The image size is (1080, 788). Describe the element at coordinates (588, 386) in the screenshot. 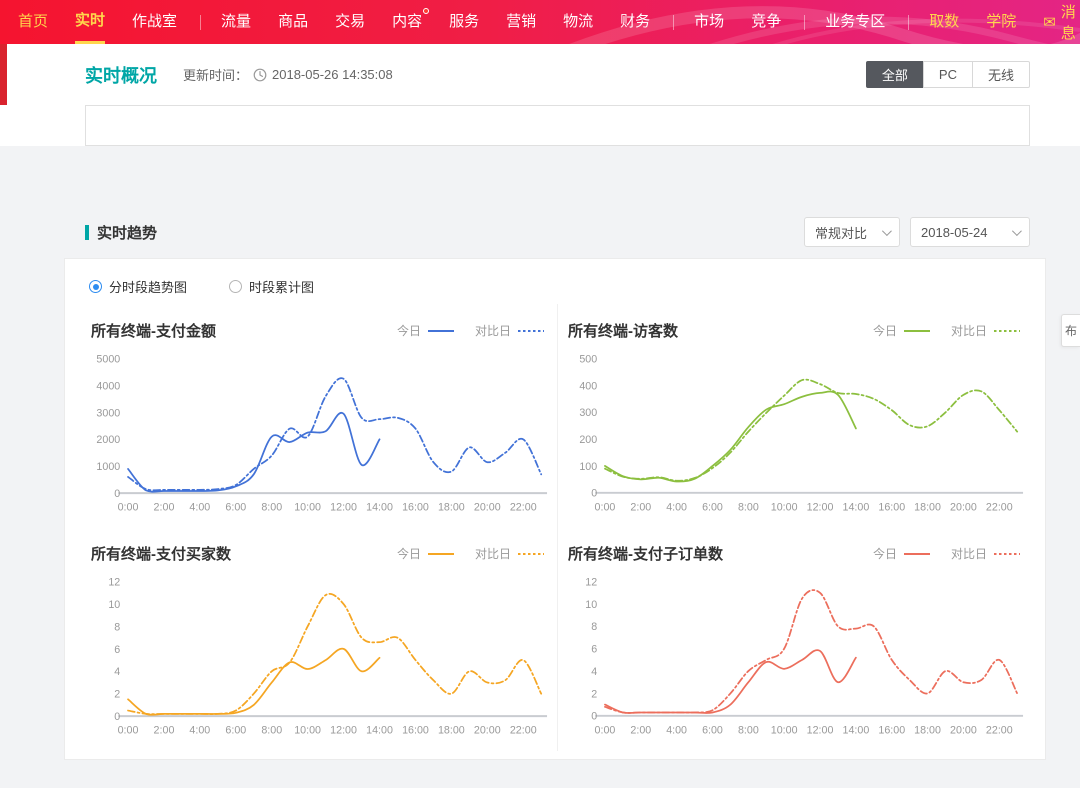

I see `svg-text: 400` at that location.